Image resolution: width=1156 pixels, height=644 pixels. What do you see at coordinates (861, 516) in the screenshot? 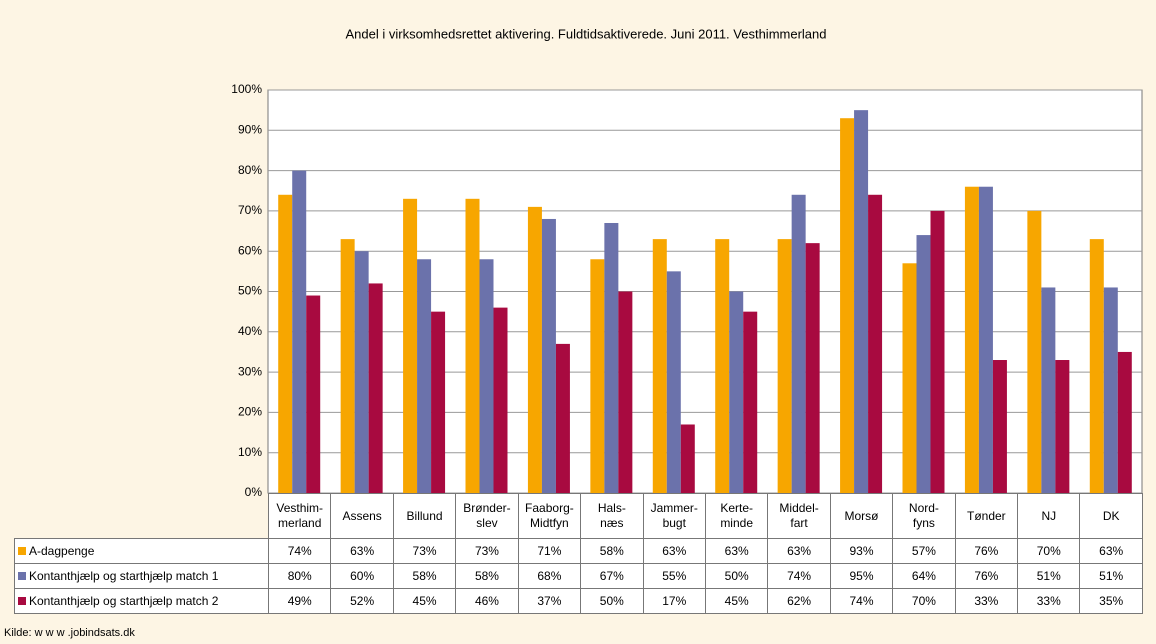
I see `x-tick-label: Morsø` at bounding box center [861, 516].